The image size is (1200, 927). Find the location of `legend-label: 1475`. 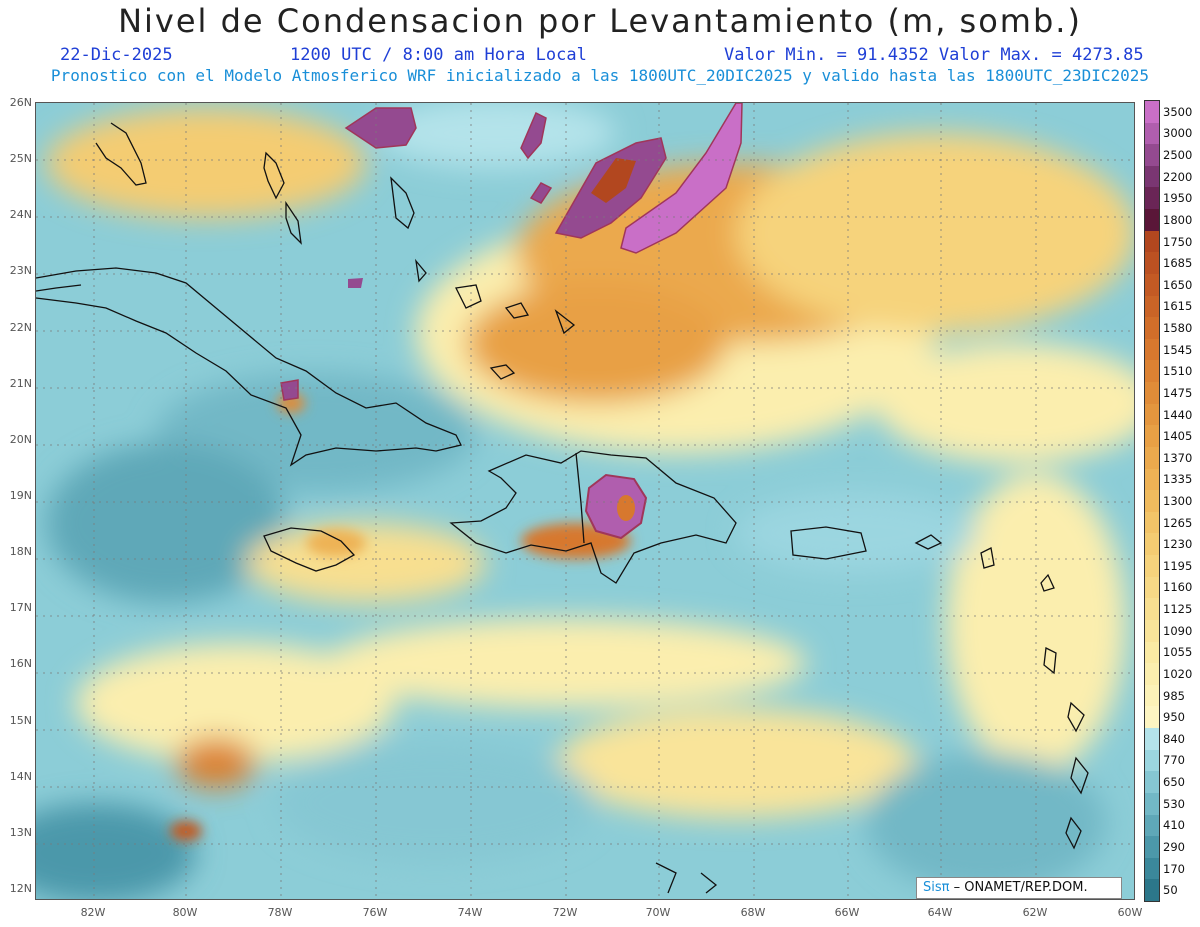

legend-label: 1475 is located at coordinates (1178, 392).